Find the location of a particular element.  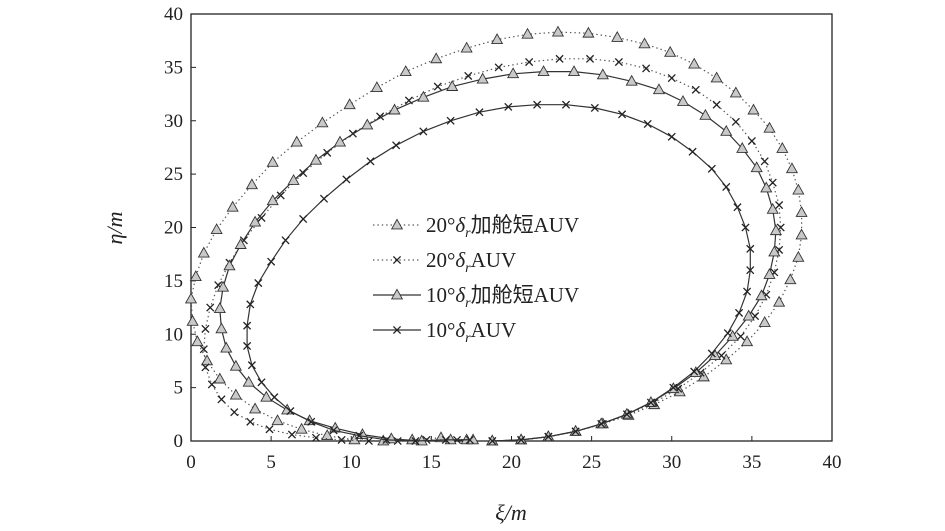

legend-label: 10°δrAUV is located at coordinates (471, 332).